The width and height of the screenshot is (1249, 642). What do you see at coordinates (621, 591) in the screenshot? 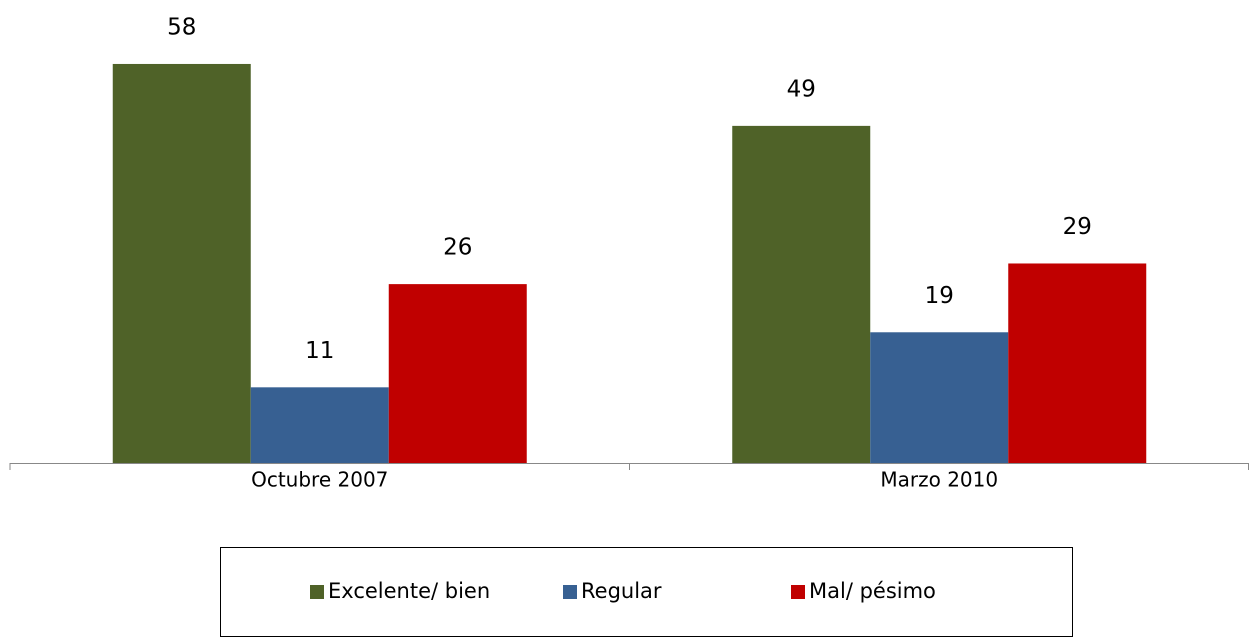
I see `legend-label: Regular` at bounding box center [621, 591].